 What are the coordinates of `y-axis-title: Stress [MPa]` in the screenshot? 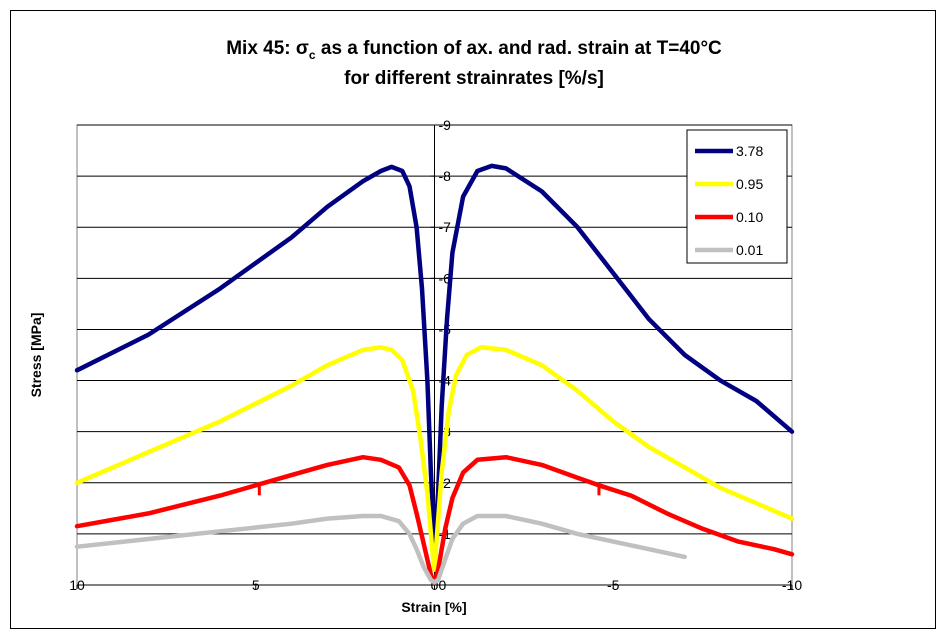 It's located at (36, 355).